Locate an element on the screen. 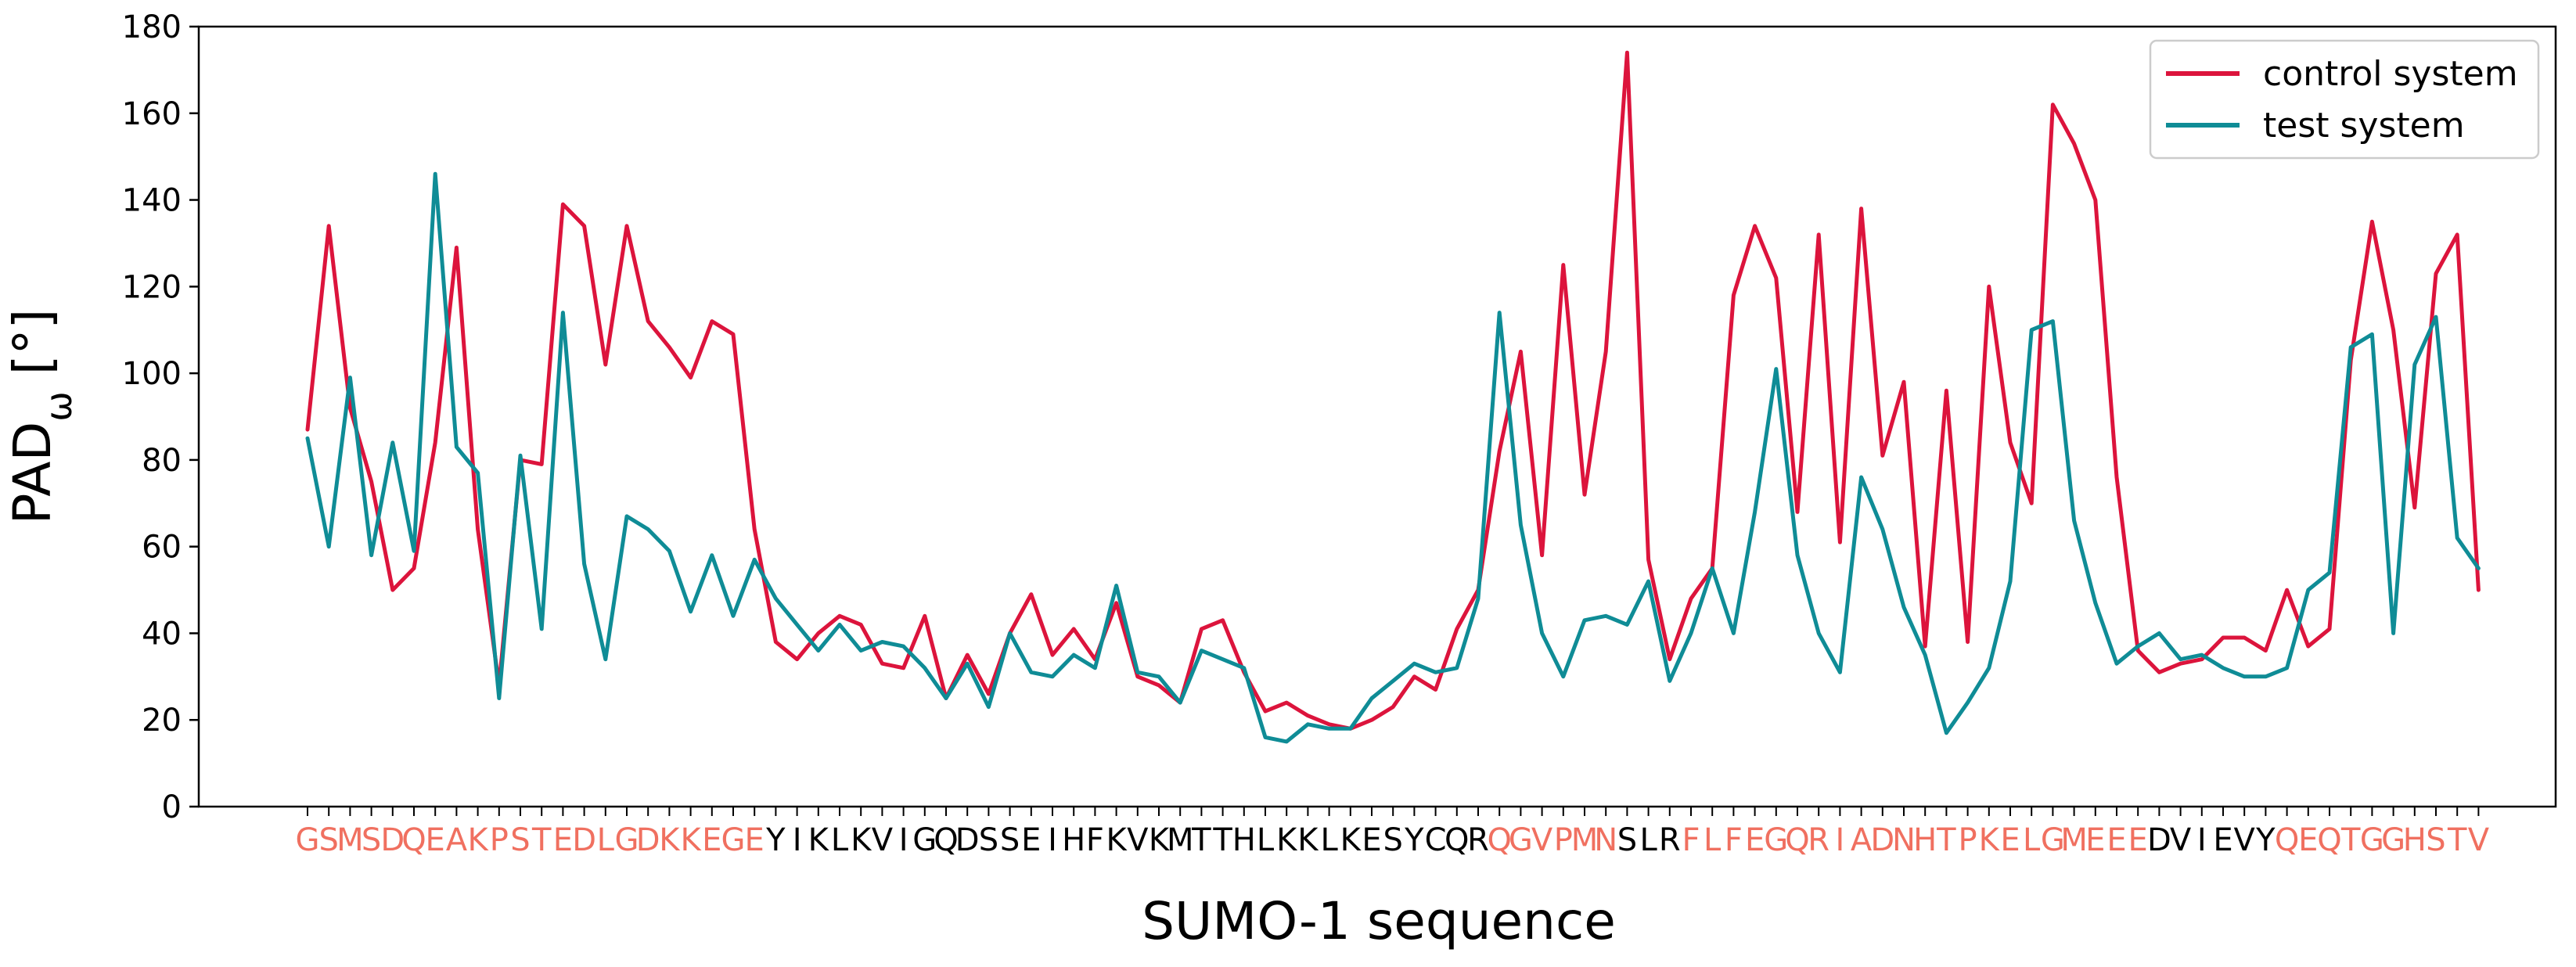  residue-label-70: Q is located at coordinates (1797, 840).